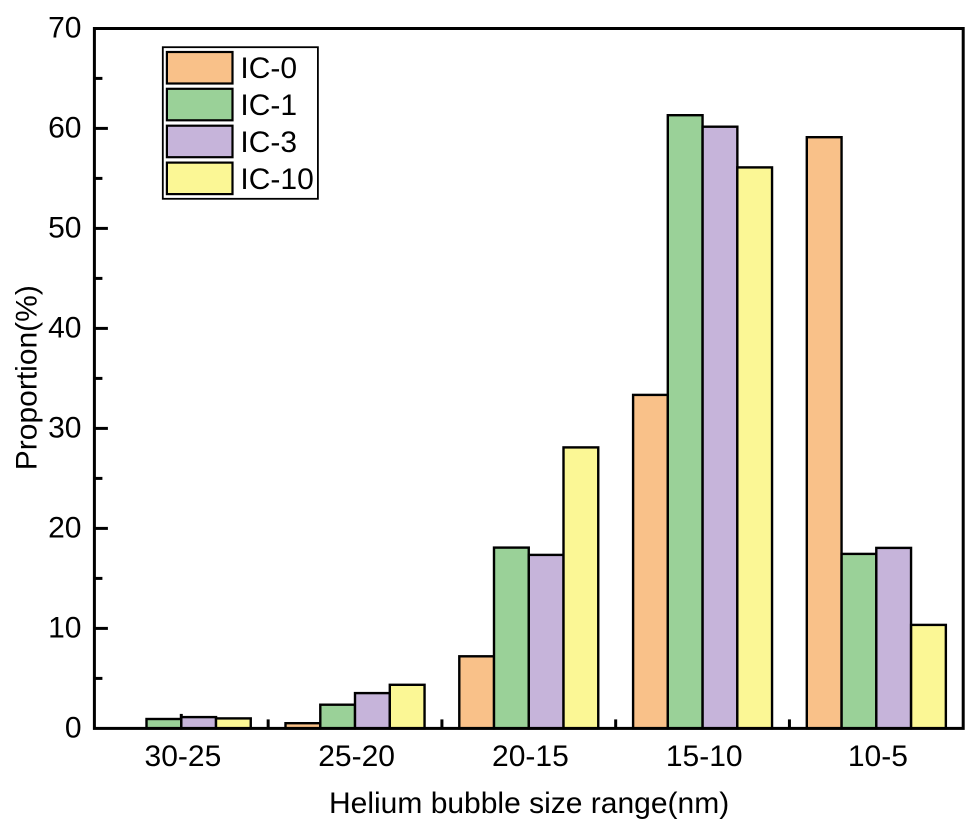 The image size is (974, 830). Describe the element at coordinates (356, 756) in the screenshot. I see `svg-text: 25-20` at that location.